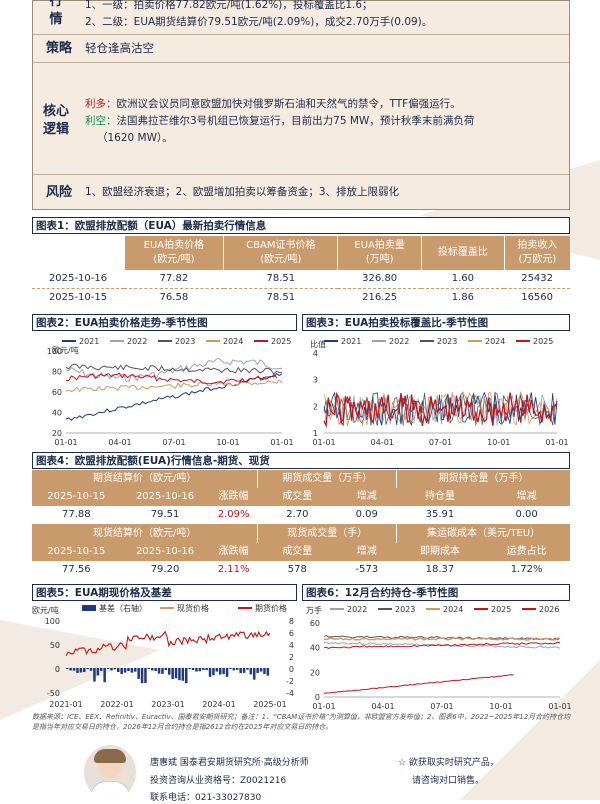 Image resolution: width=600 pixels, height=804 pixels. What do you see at coordinates (218, 781) in the screenshot?
I see `analyst-cert: 投资咨询从业资格号：Z0021216` at bounding box center [218, 781].